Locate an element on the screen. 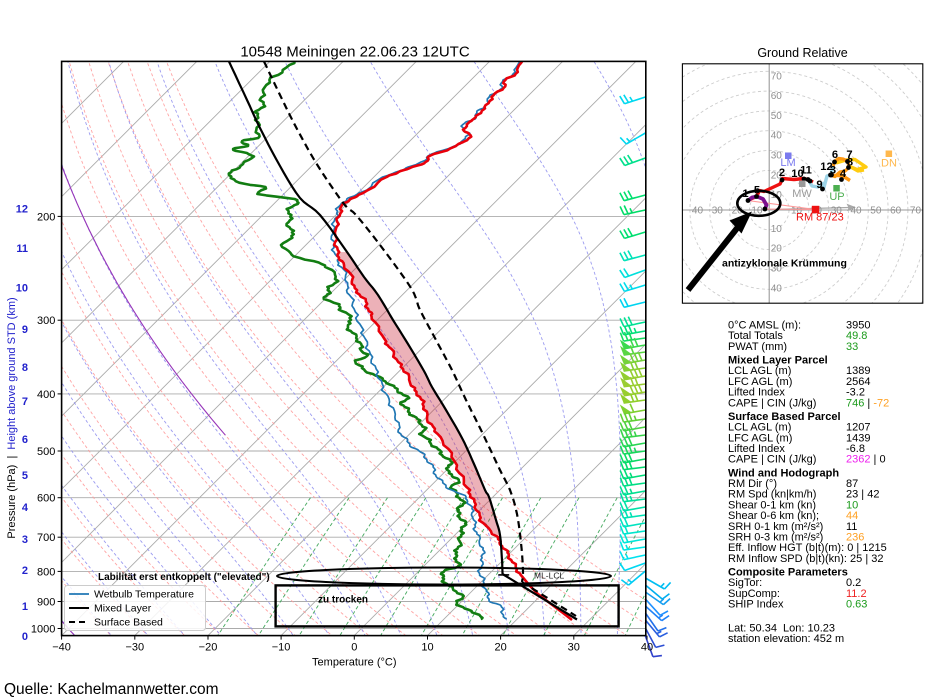 This screenshot has width=933, height=700. svg-text: −20 is located at coordinates (208, 648).